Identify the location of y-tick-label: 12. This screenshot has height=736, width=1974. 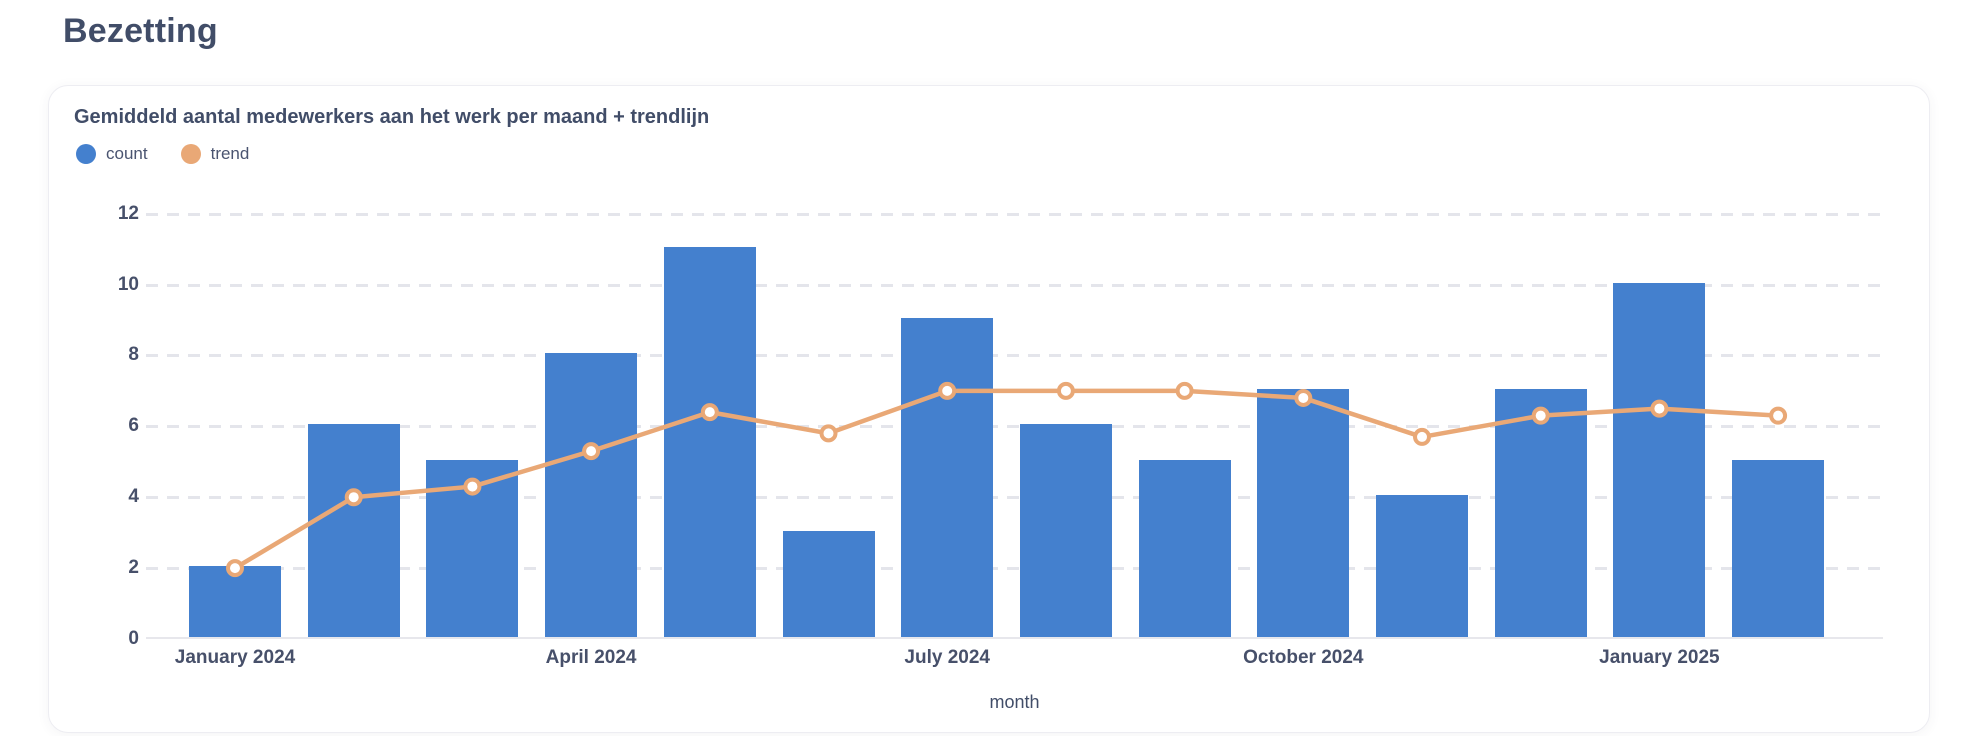
(128, 213).